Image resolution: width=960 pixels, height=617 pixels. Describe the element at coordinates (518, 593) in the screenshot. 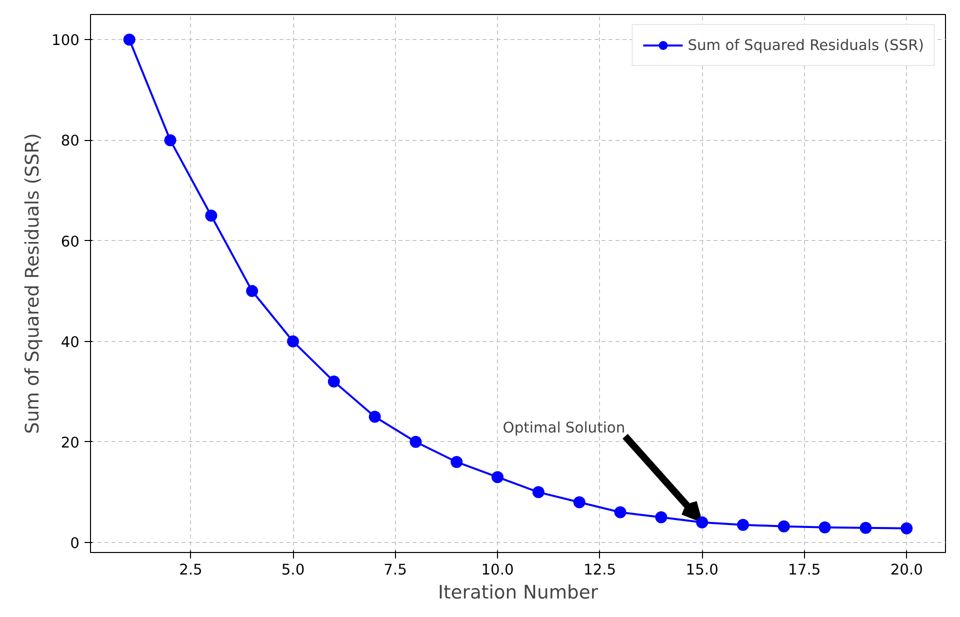

I see `x-axis-title: Iteration Number` at that location.